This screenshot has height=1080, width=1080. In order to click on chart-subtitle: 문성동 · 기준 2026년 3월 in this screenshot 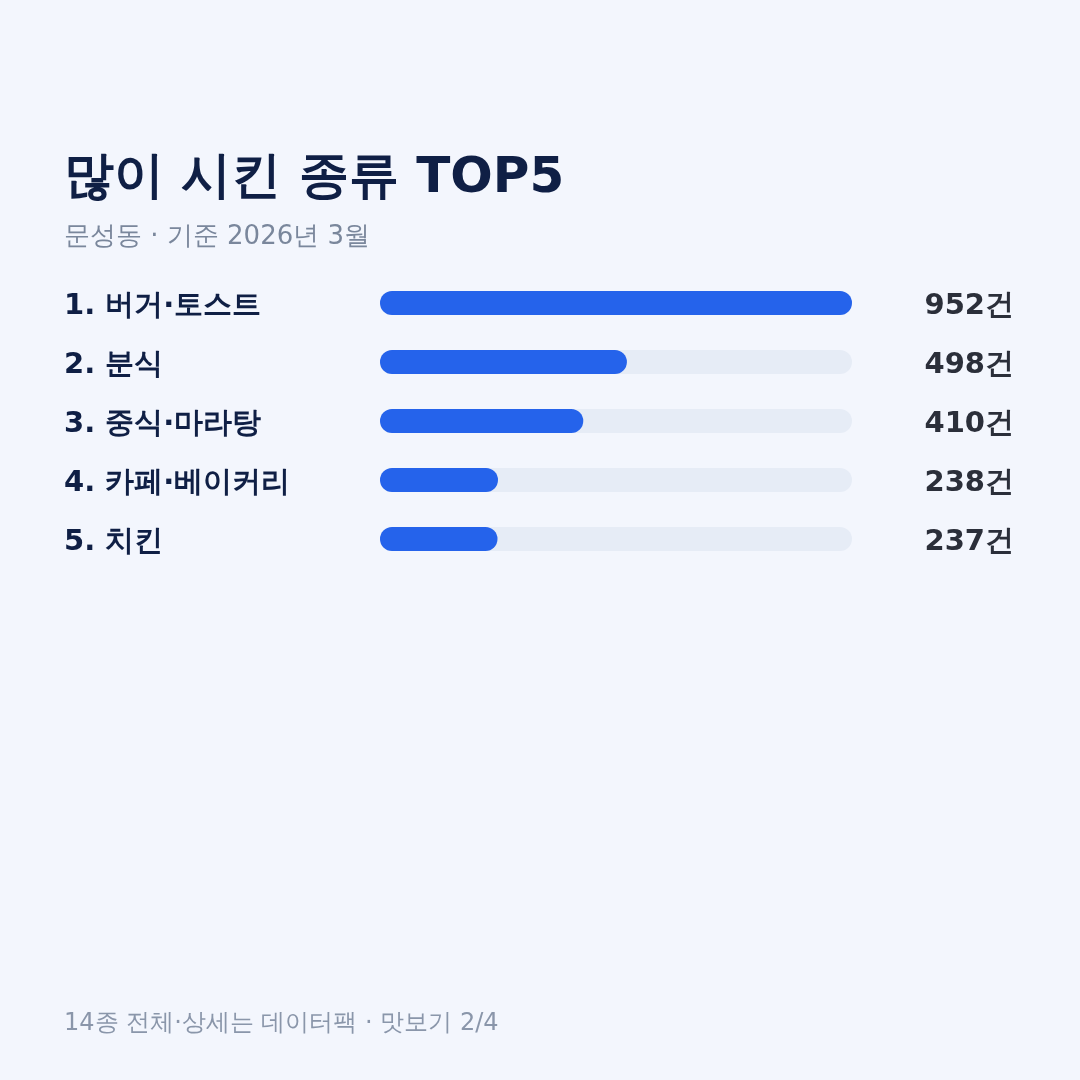, I will do `click(217, 235)`.